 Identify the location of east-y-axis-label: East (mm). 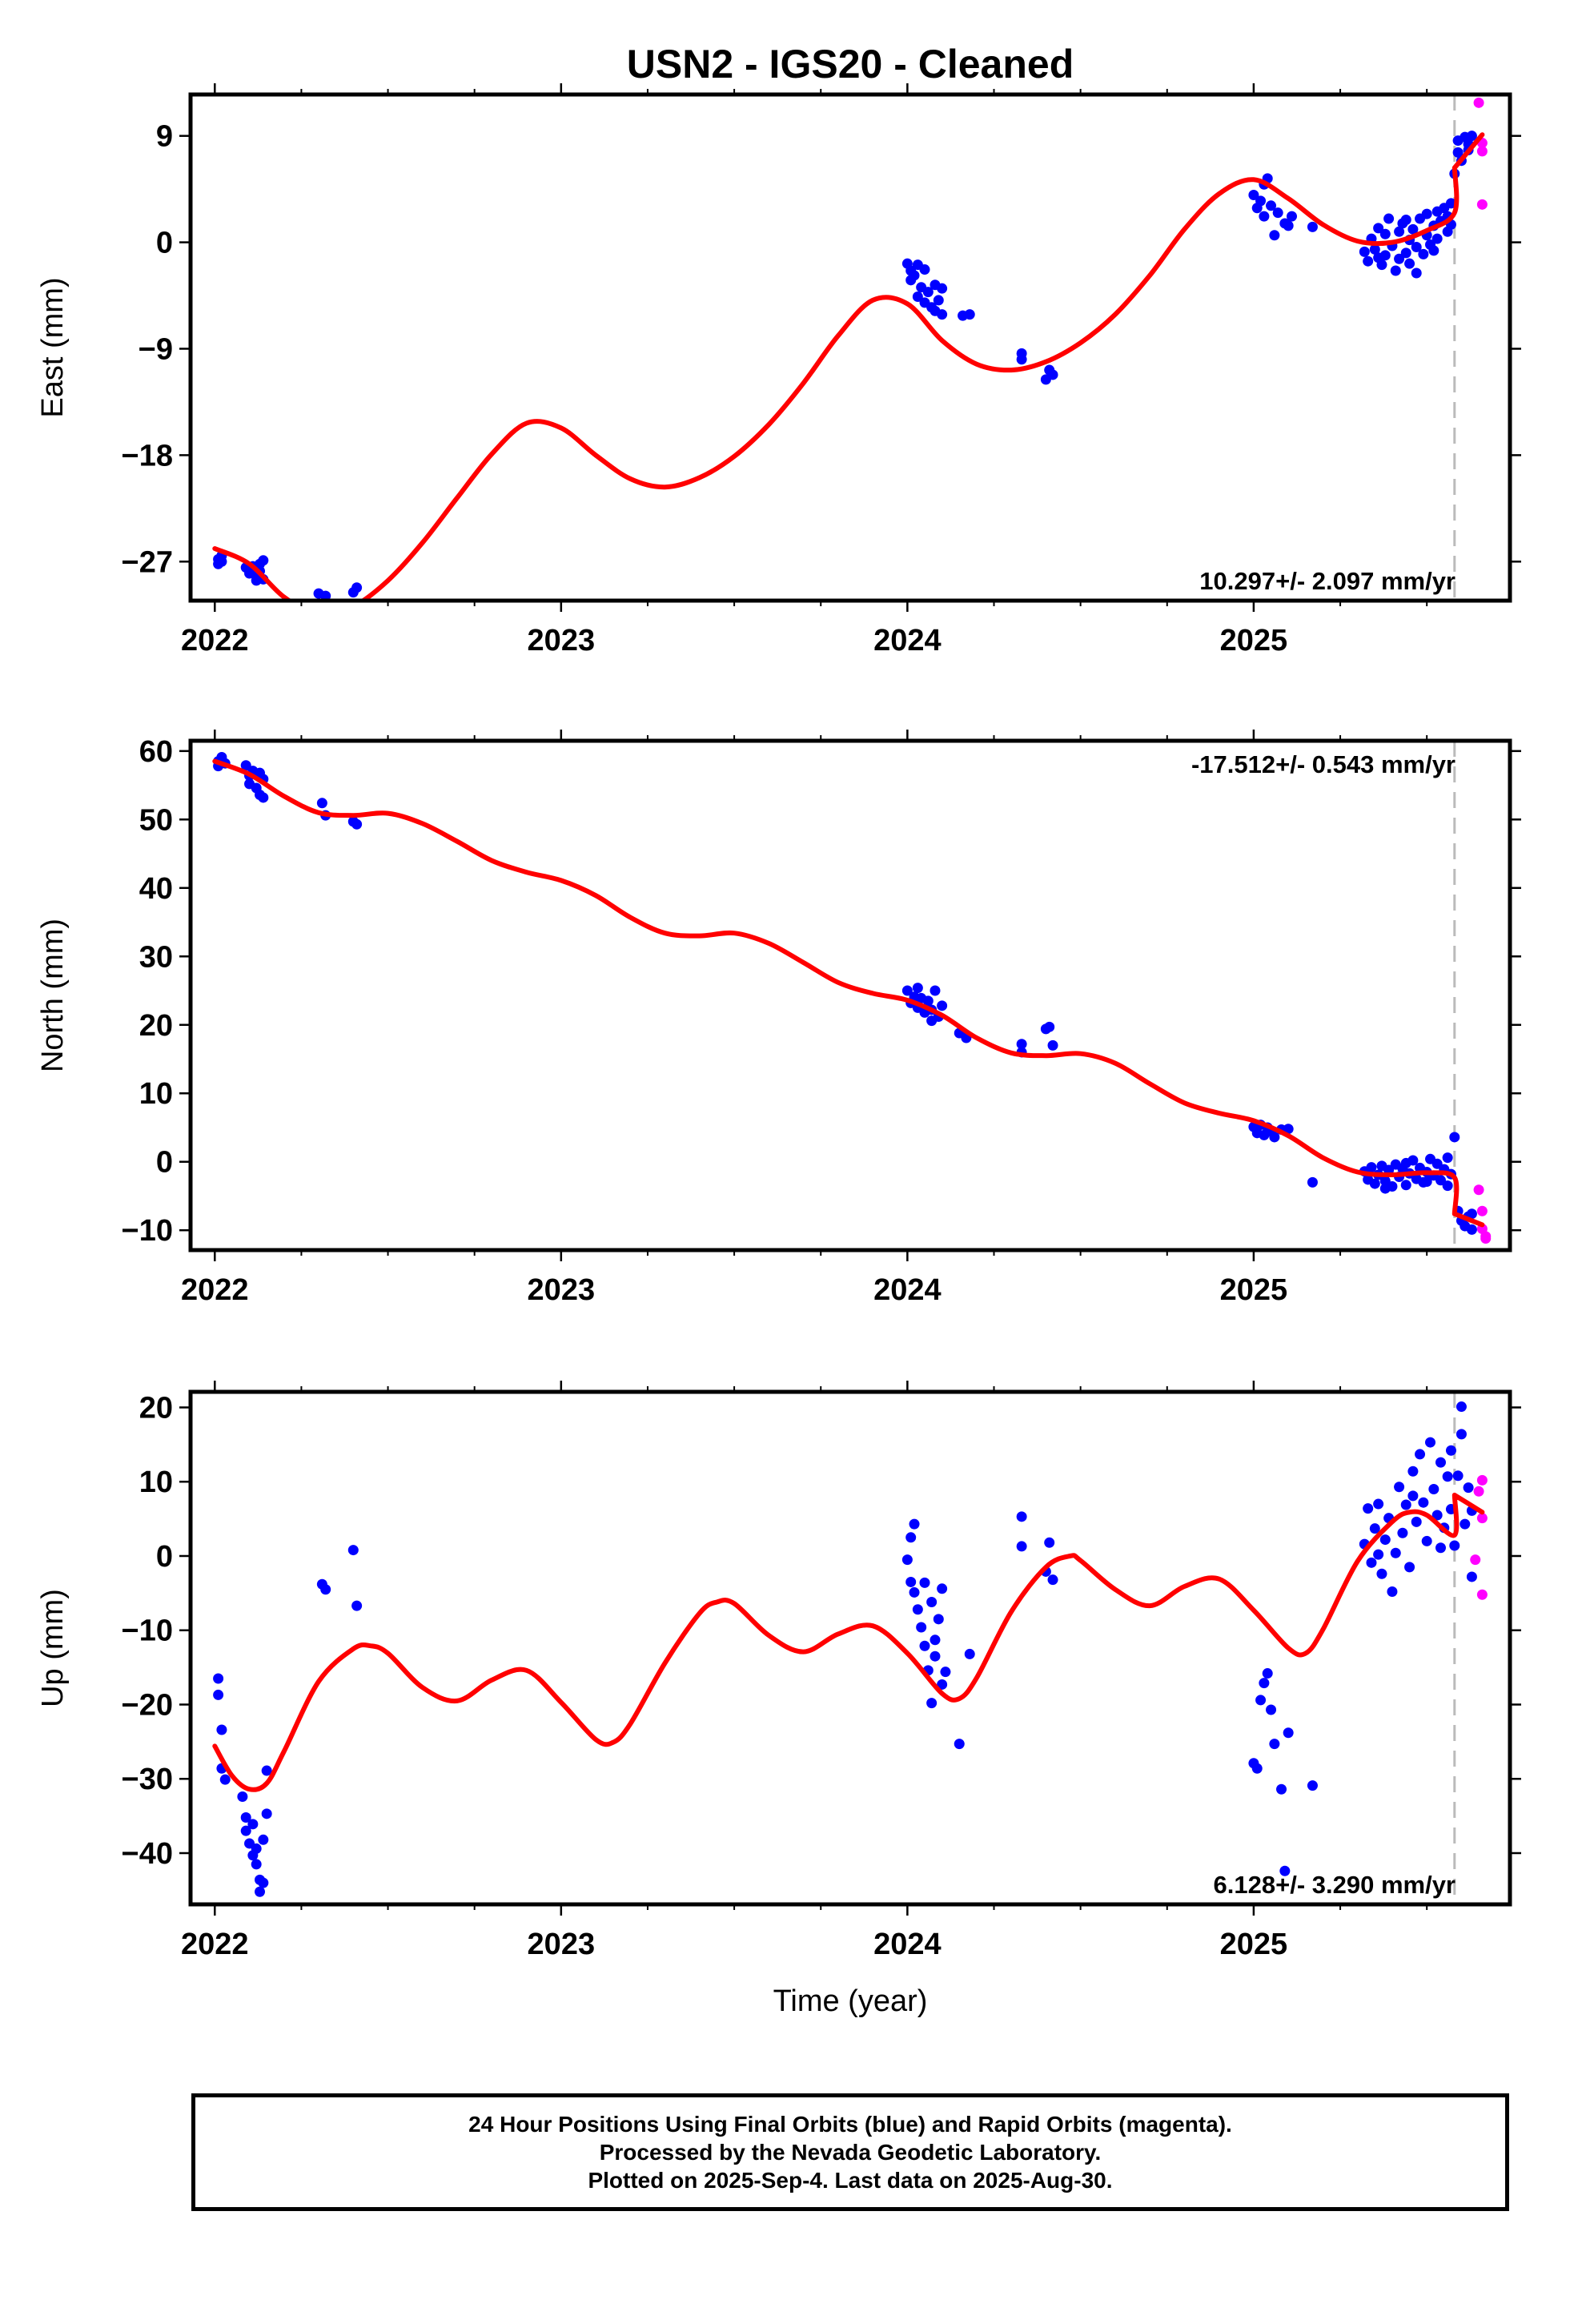
(53, 347).